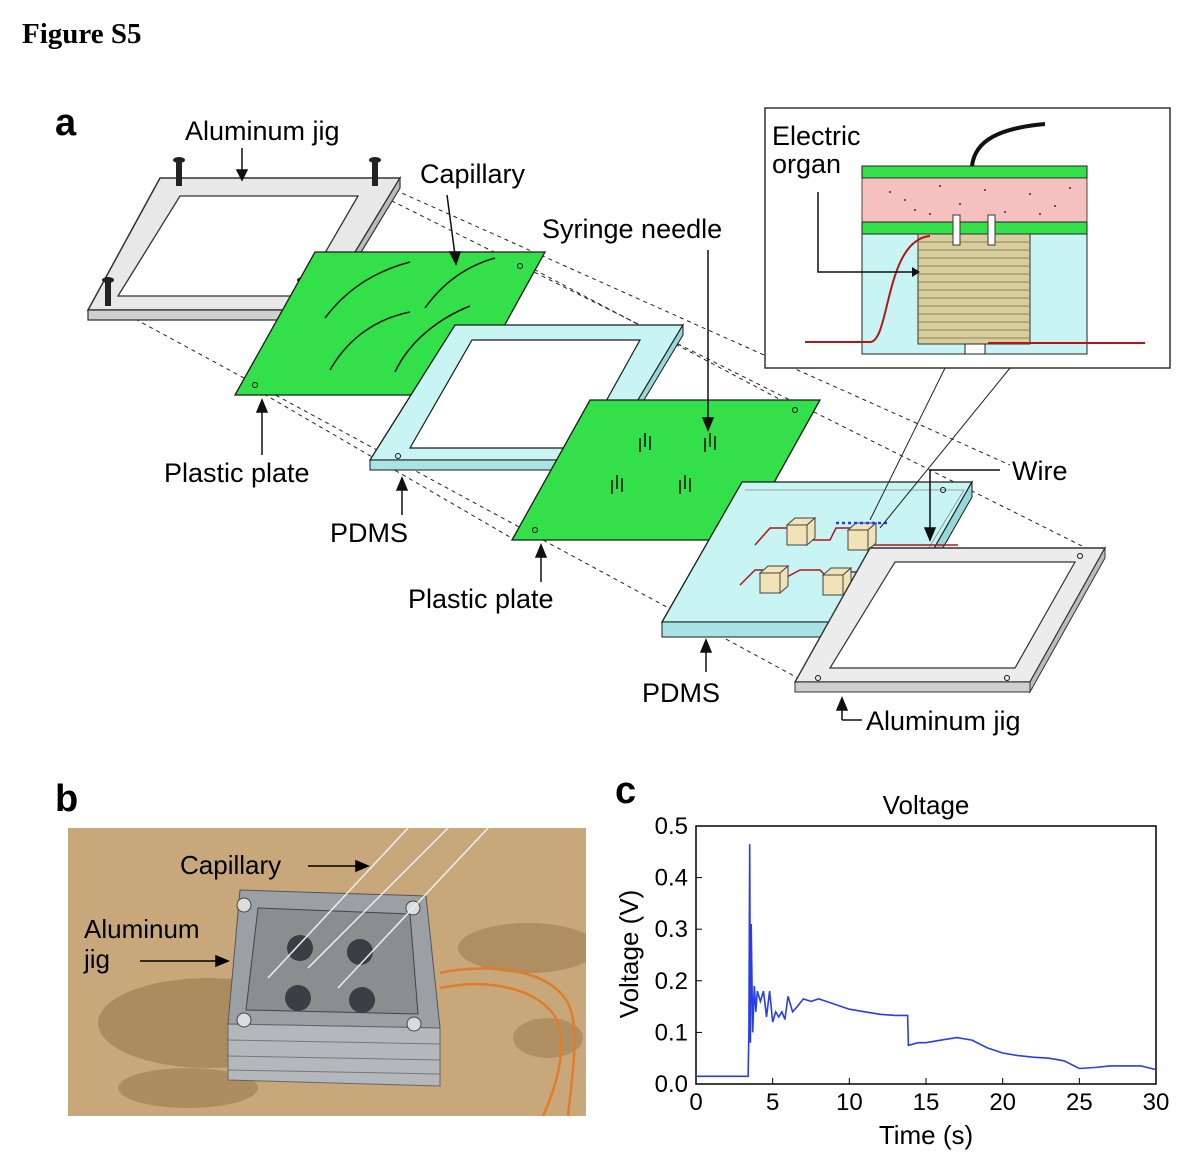  Describe the element at coordinates (943, 721) in the screenshot. I see `label-aluminum-jig-bottom: Aluminum jig` at that location.